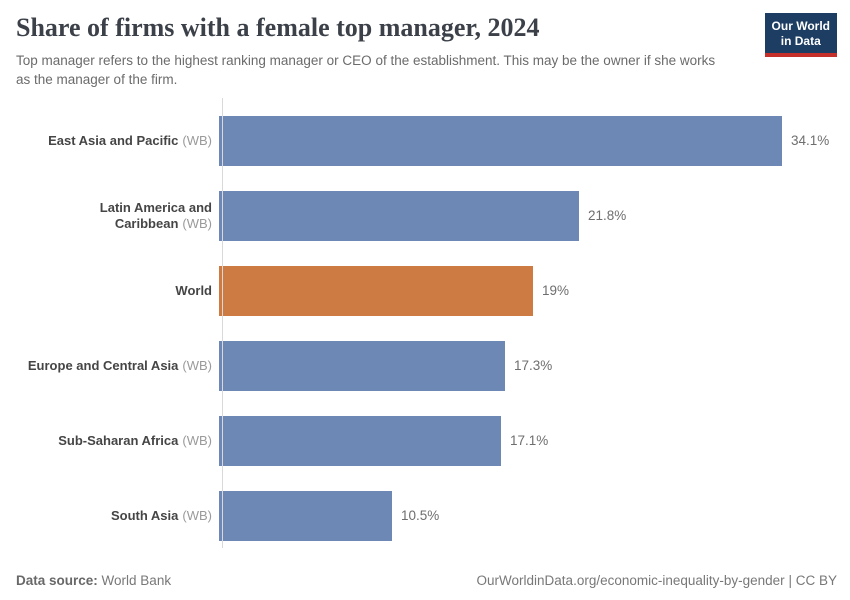  I want to click on chart-row: East Asia and Pacific (WB) 34.1%, so click(425, 140).